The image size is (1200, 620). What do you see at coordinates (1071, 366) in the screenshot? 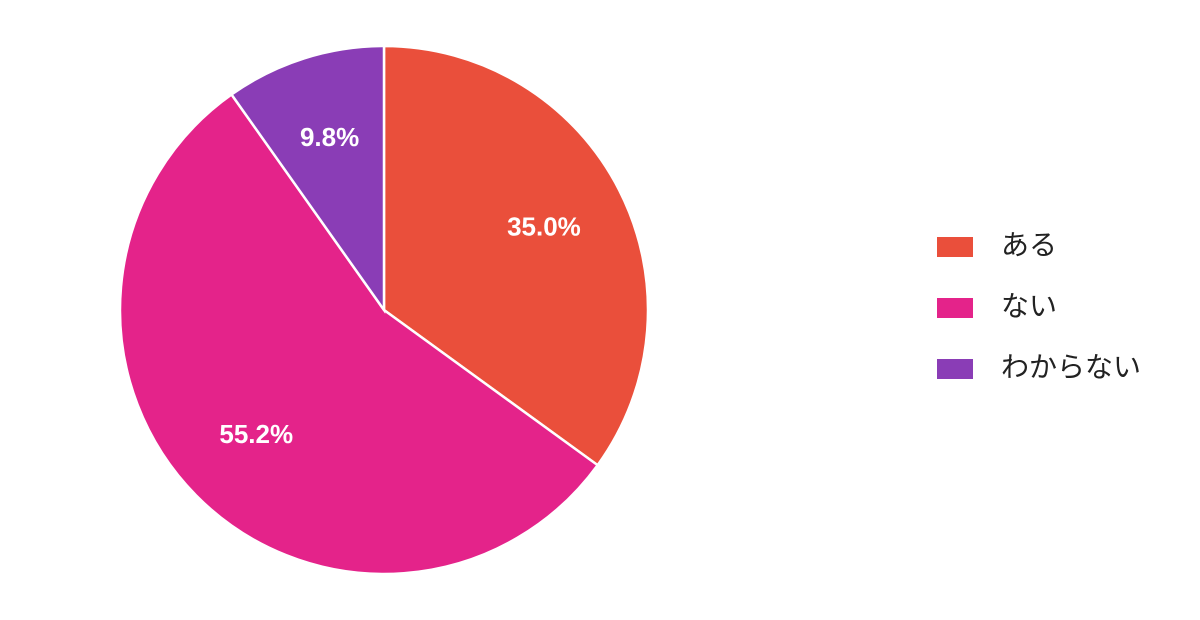
I see `legend-label: わからない` at bounding box center [1071, 366].